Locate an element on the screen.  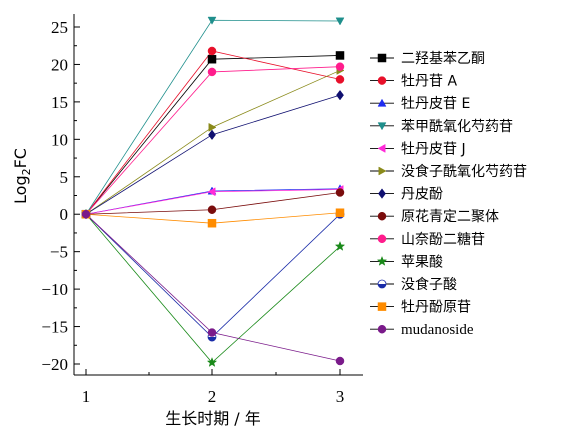
y-axis-title: Log2FC is located at coordinates (22, 176).